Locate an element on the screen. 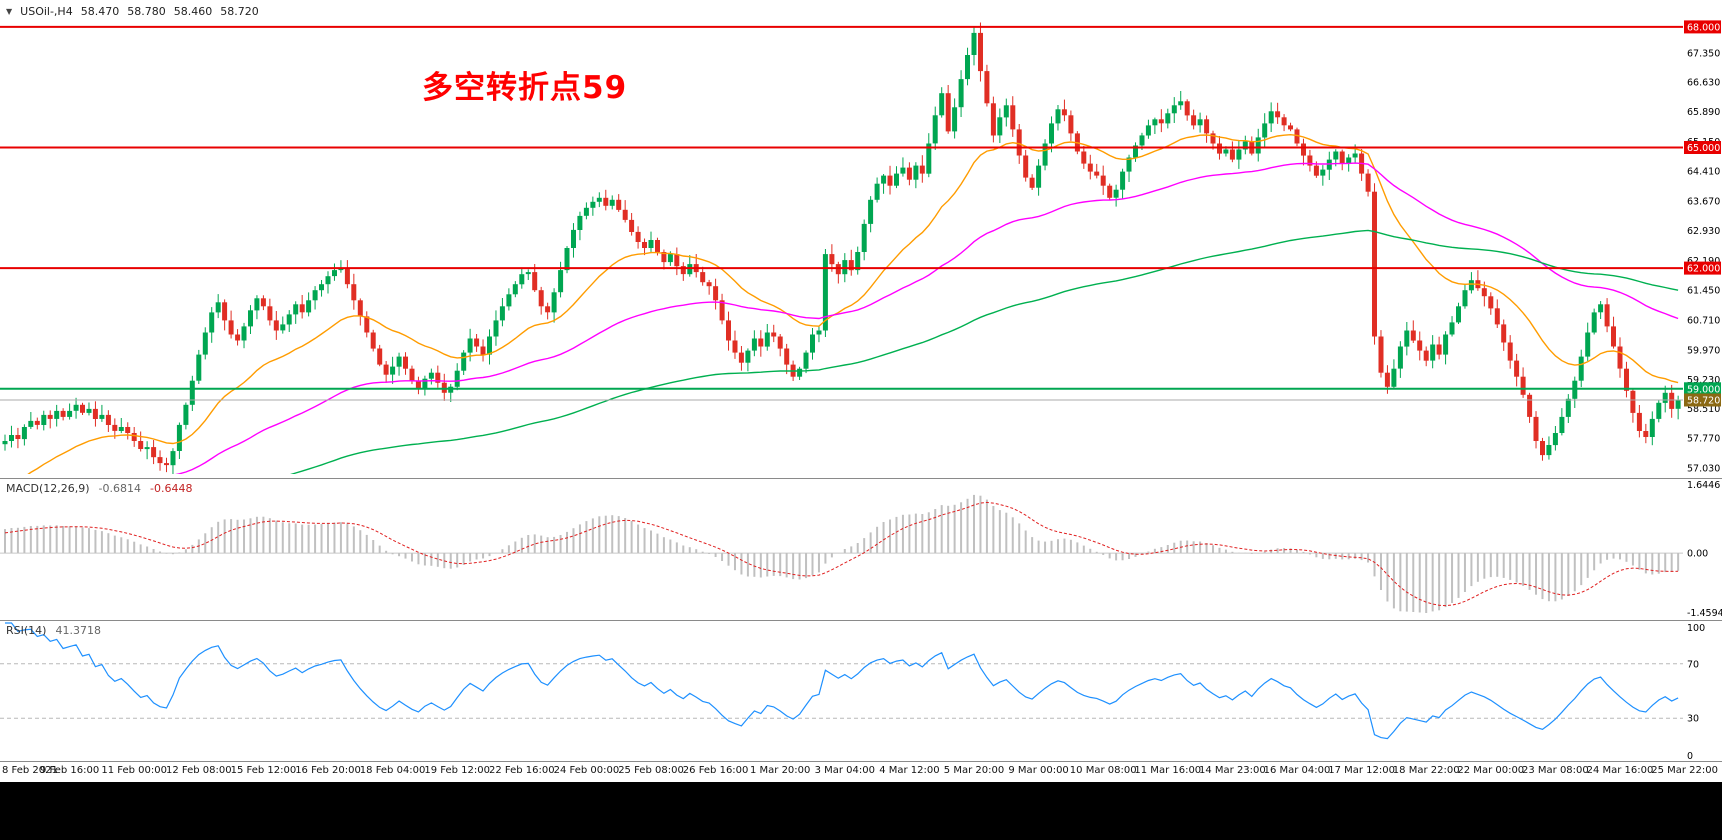 Image resolution: width=1722 pixels, height=840 pixels. macd-label: MACD(12,26,9) -0.6814 -0.6448 is located at coordinates (99, 488).